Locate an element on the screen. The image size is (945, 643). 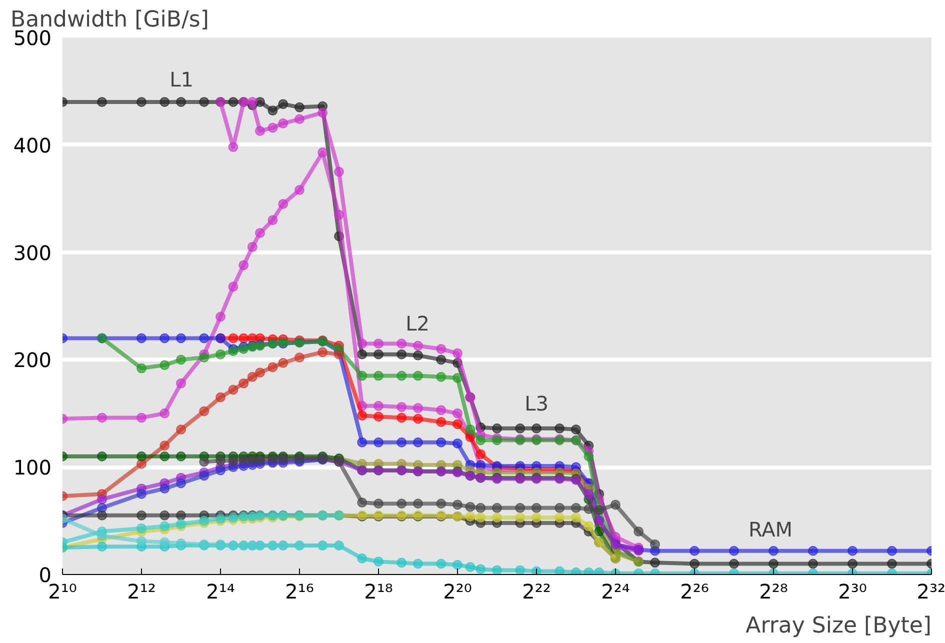
x-tick-label: 2¹⁶ is located at coordinates (299, 592).